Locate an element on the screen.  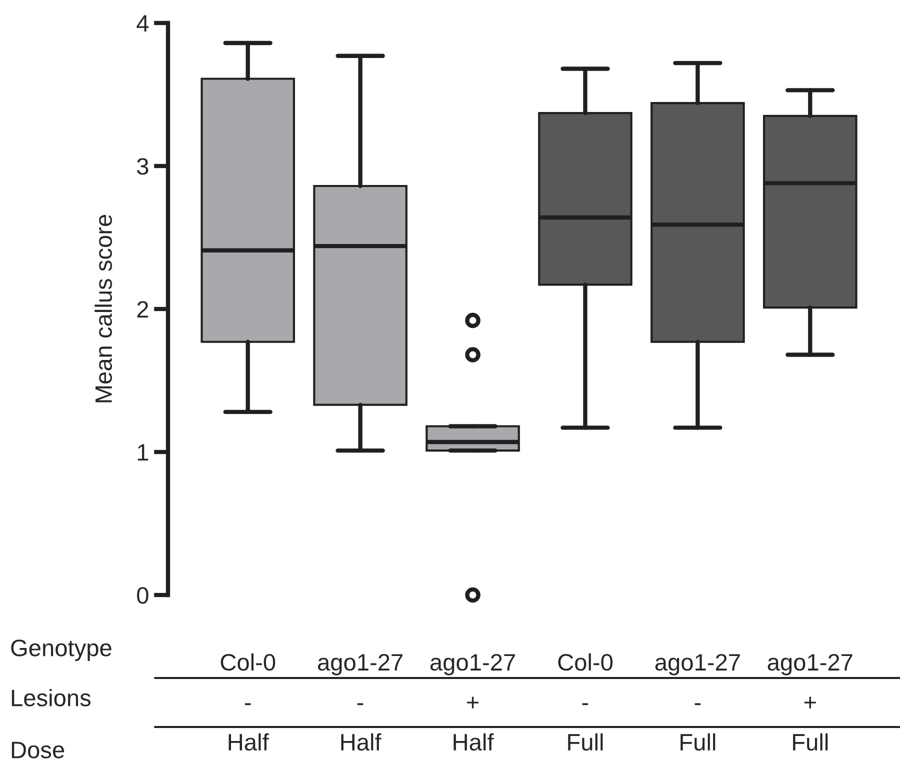
y-axis-title: Mean callus score is located at coordinates (103, 308).